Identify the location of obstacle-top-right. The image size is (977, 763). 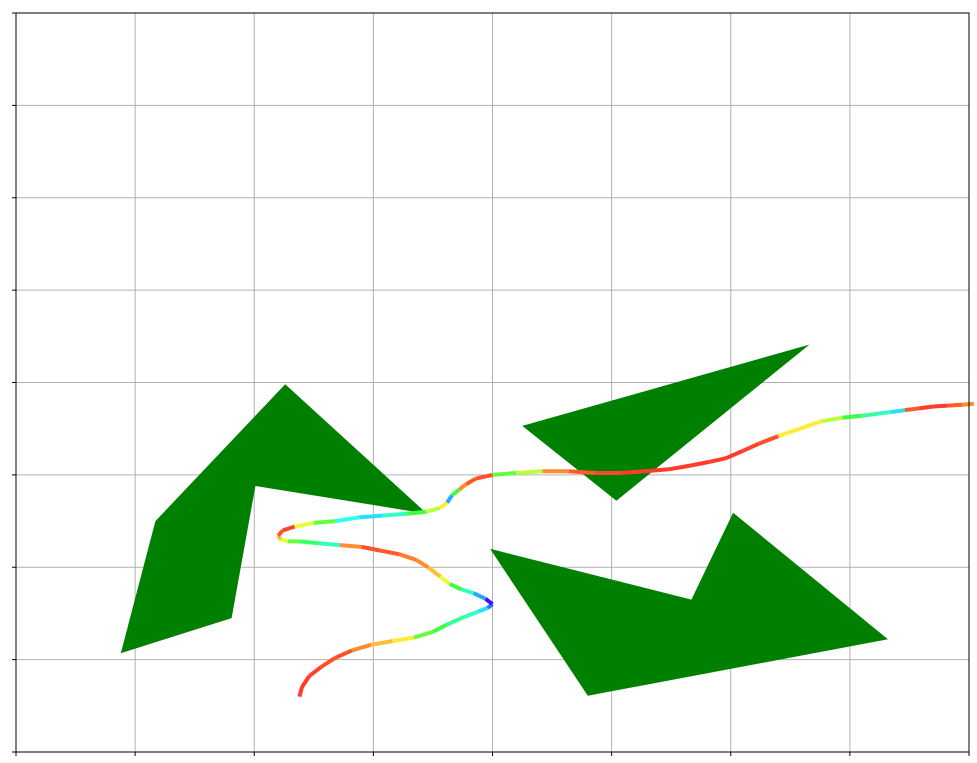
(666, 422).